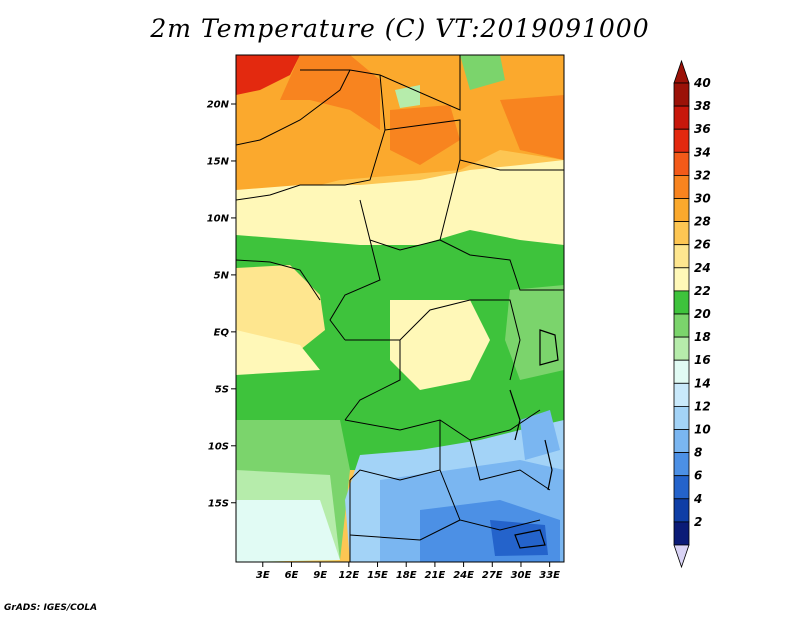  What do you see at coordinates (482, 72) in the screenshot?
I see `region-20c-north` at bounding box center [482, 72].